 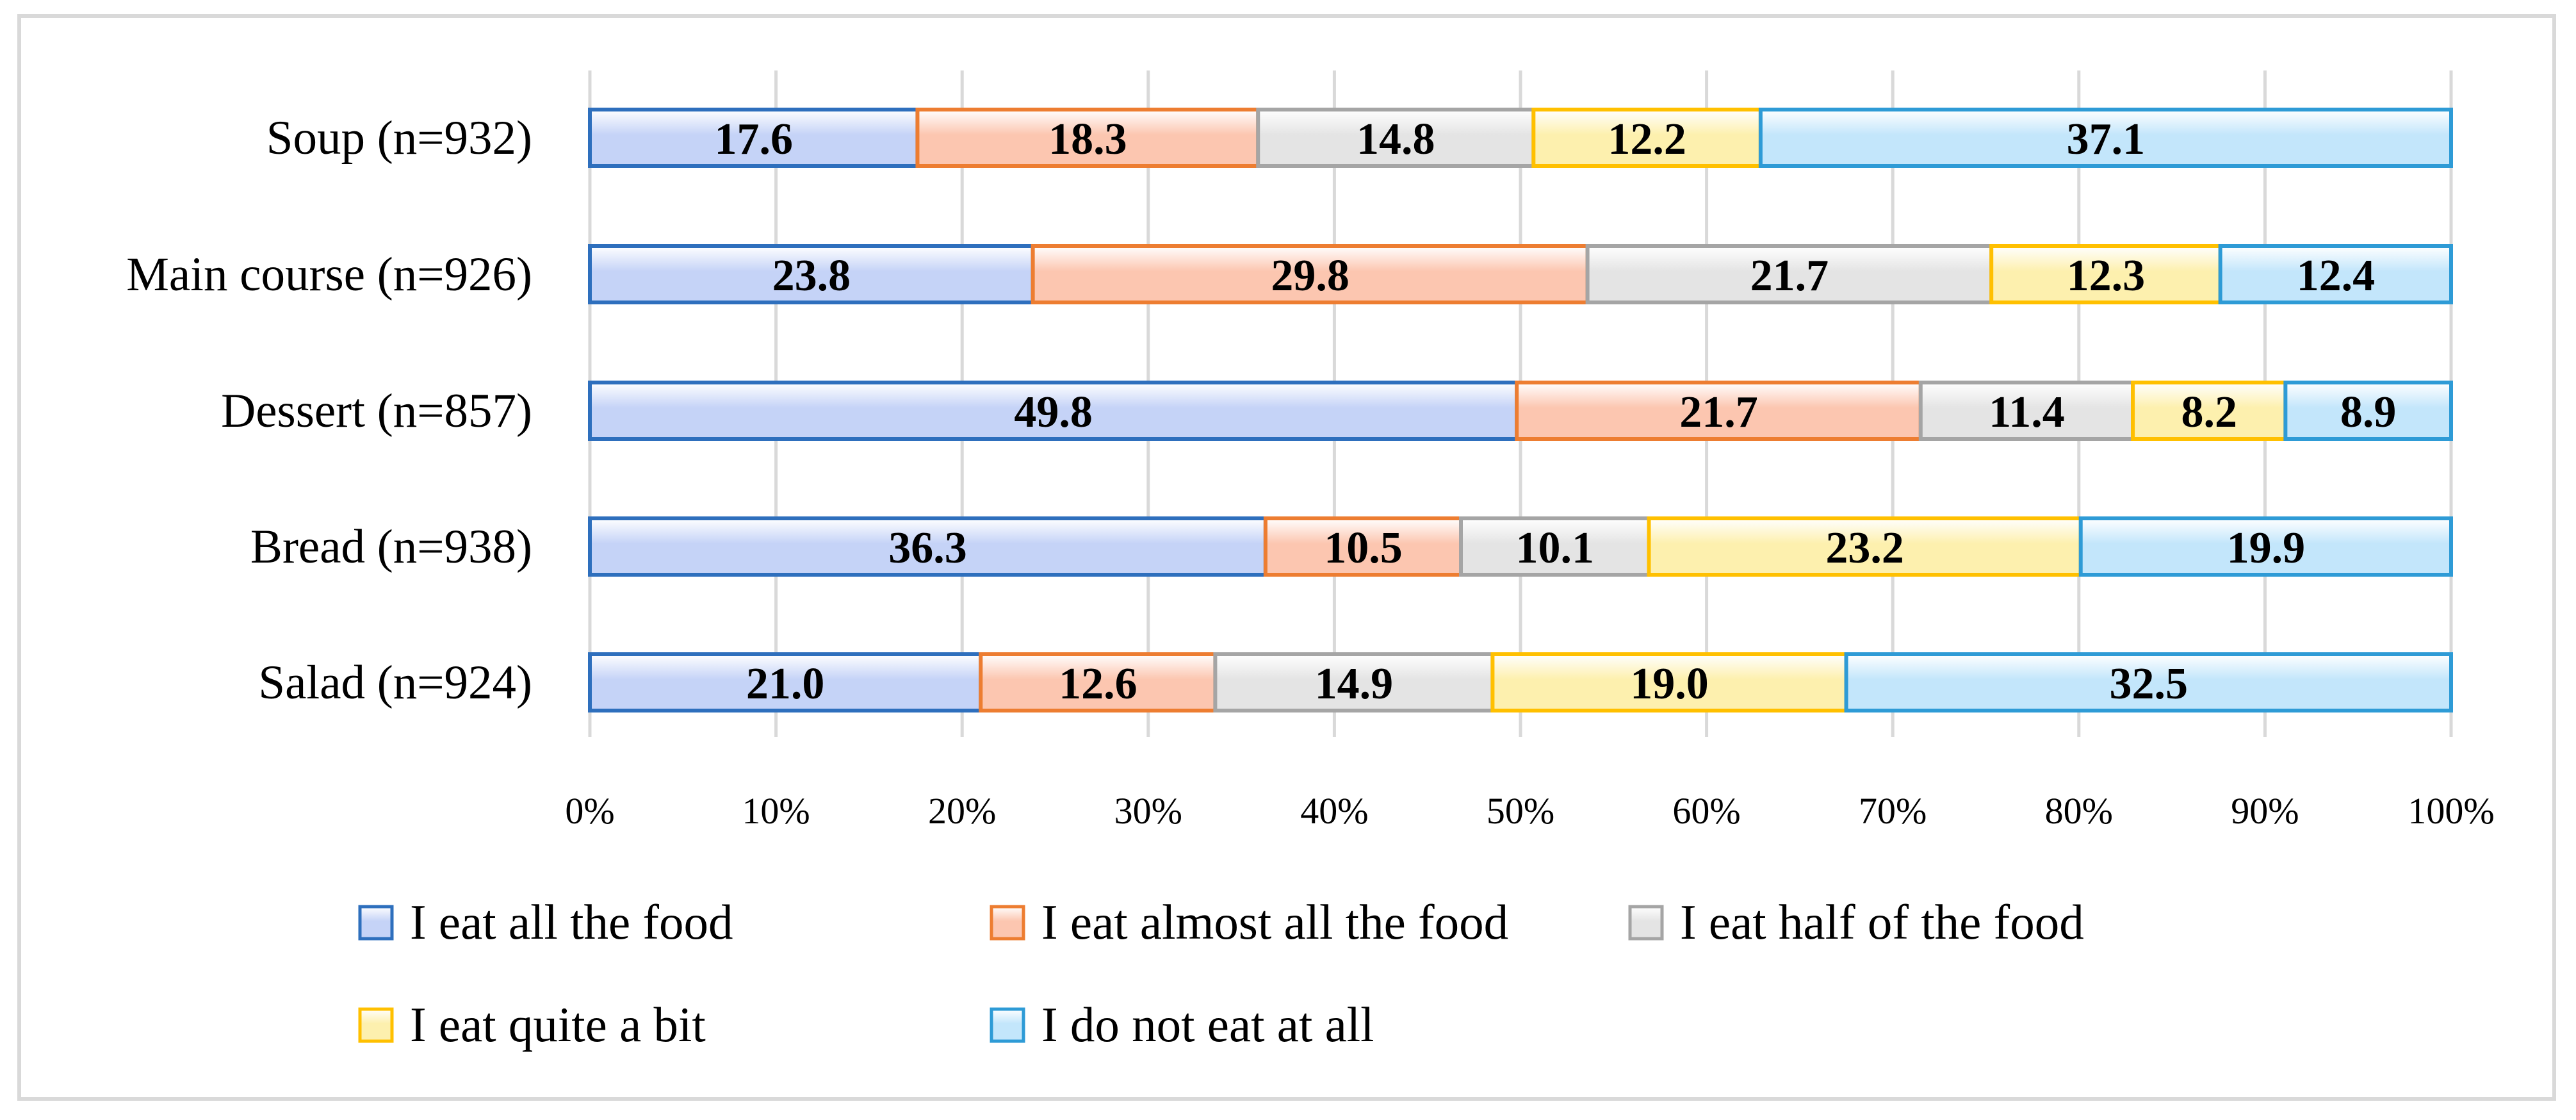 I want to click on bar-bread-i-eat-all-the-food, so click(x=928, y=546).